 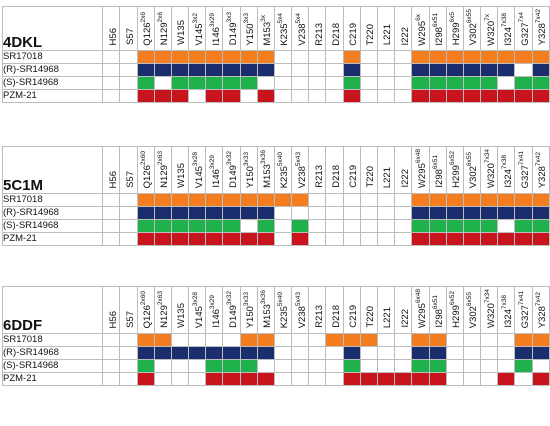 I want to click on residue-header: N1292x6, so click(x=162, y=28).